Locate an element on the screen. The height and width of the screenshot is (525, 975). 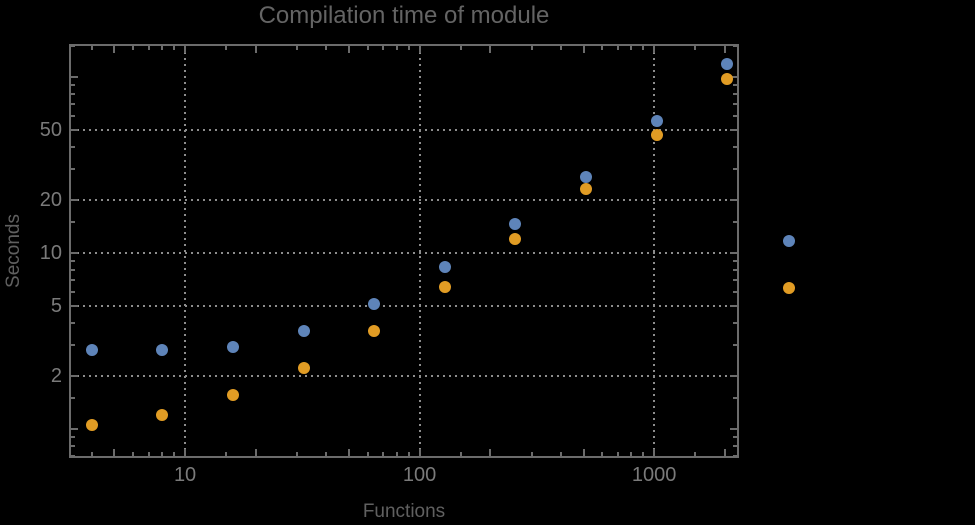
data-point-series-2-x128 is located at coordinates (444, 286).